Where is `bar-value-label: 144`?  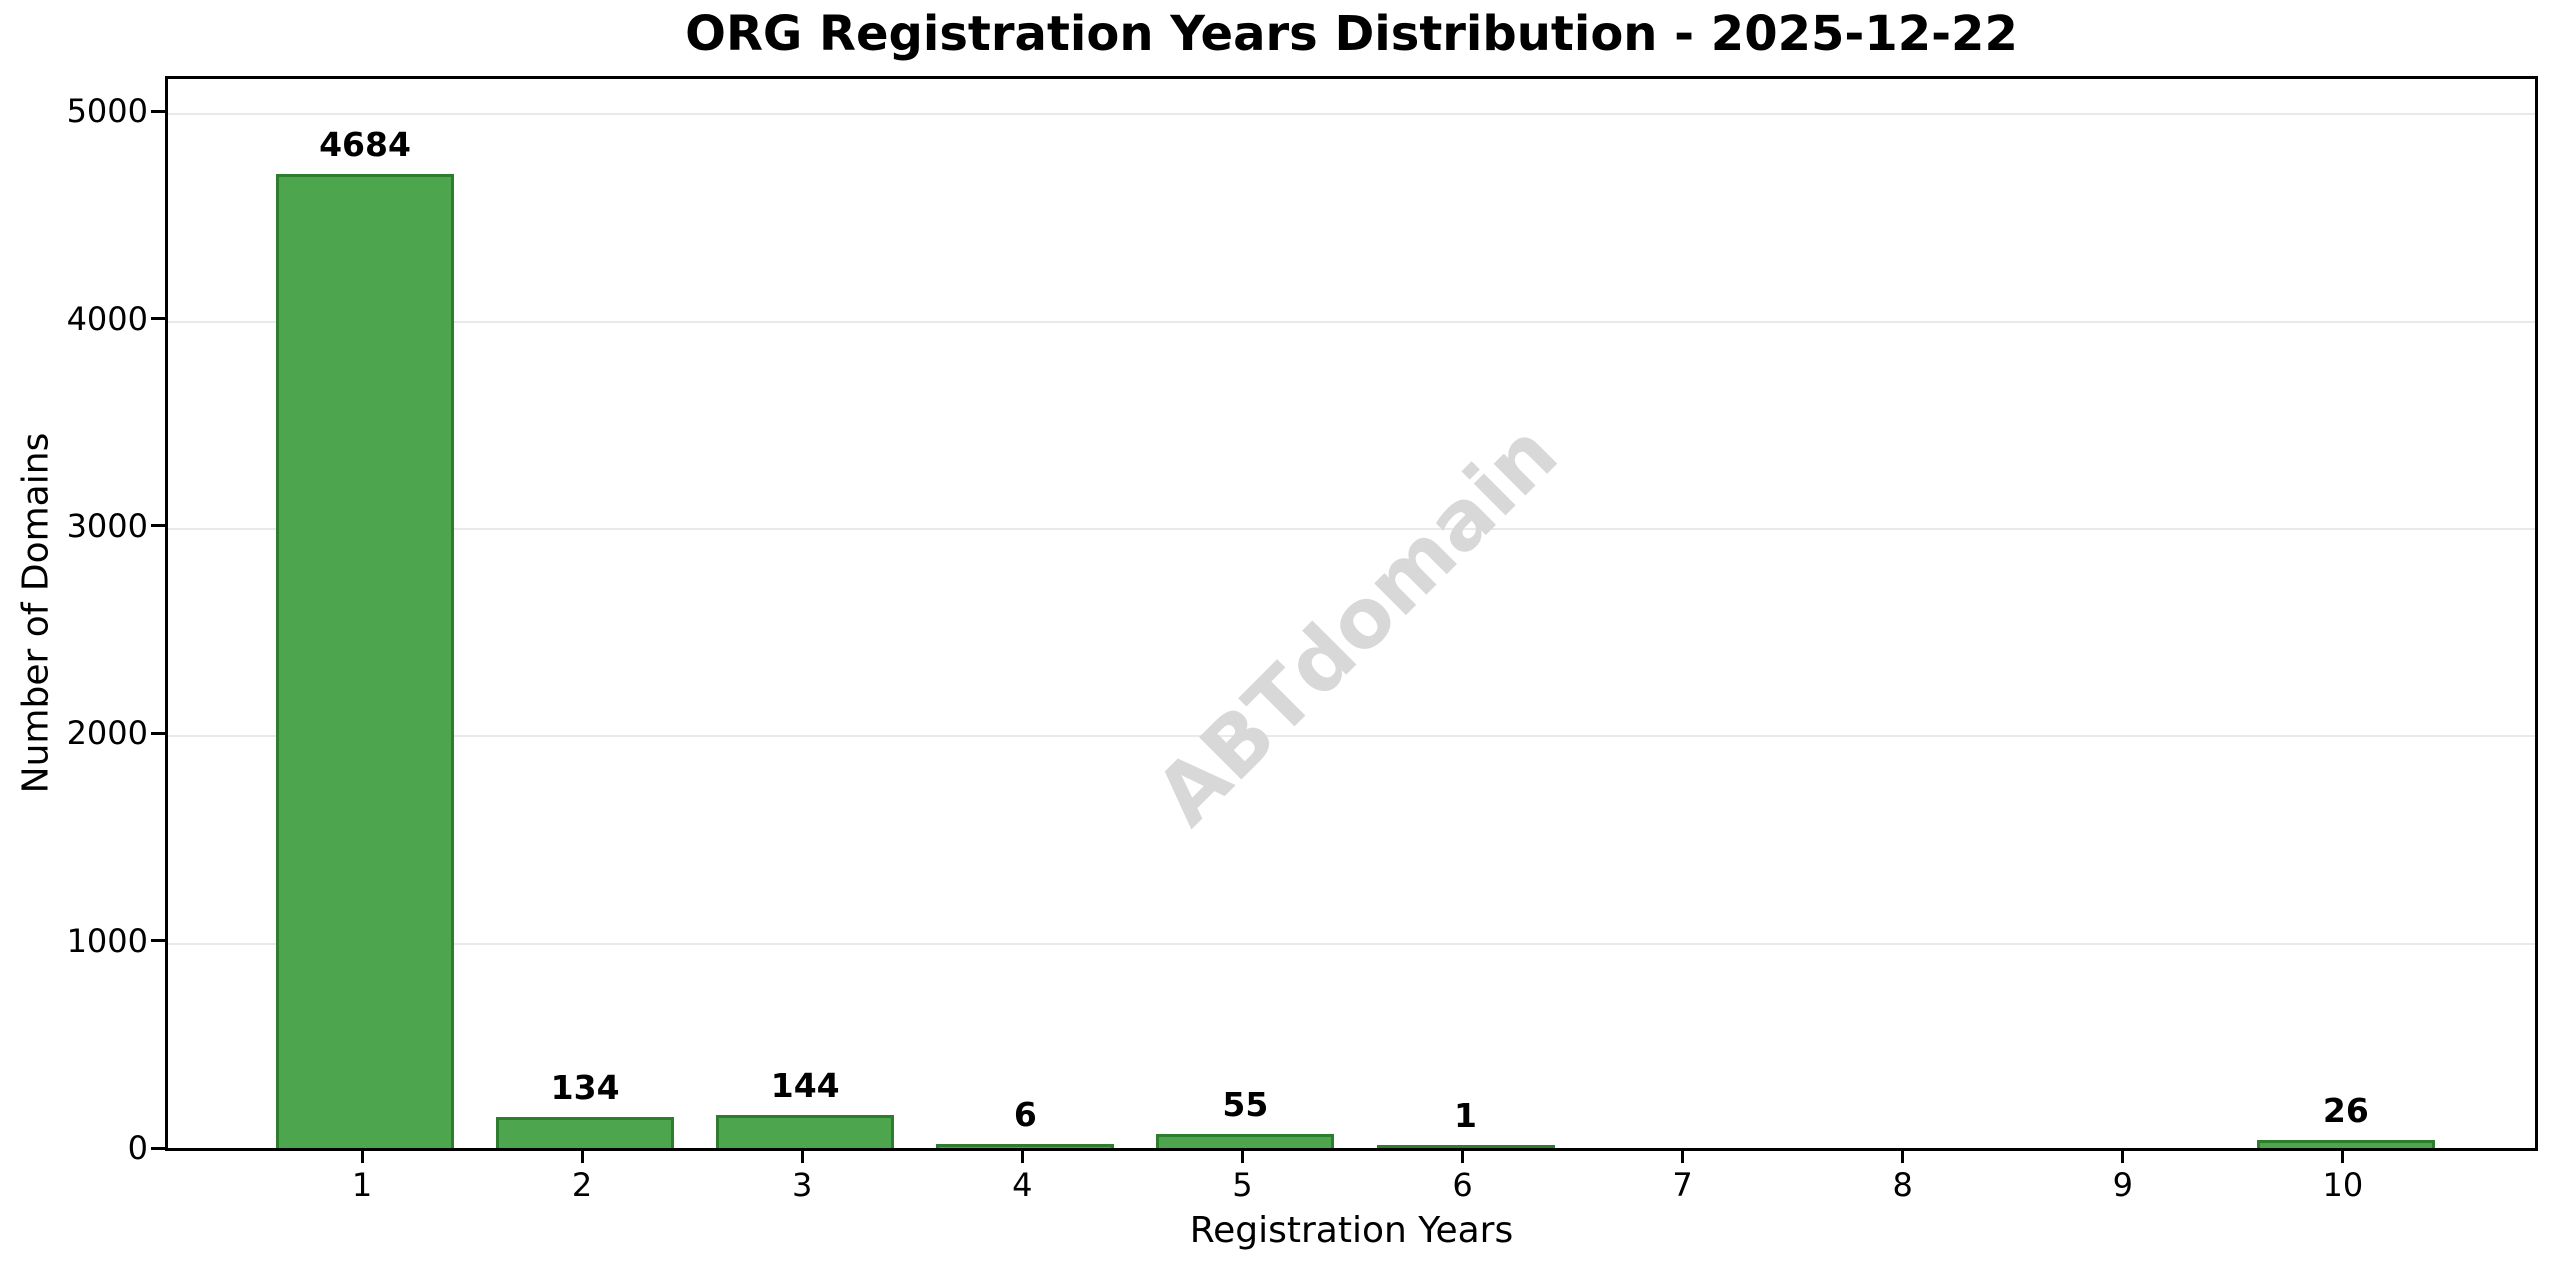
bar-value-label: 144 is located at coordinates (805, 1086).